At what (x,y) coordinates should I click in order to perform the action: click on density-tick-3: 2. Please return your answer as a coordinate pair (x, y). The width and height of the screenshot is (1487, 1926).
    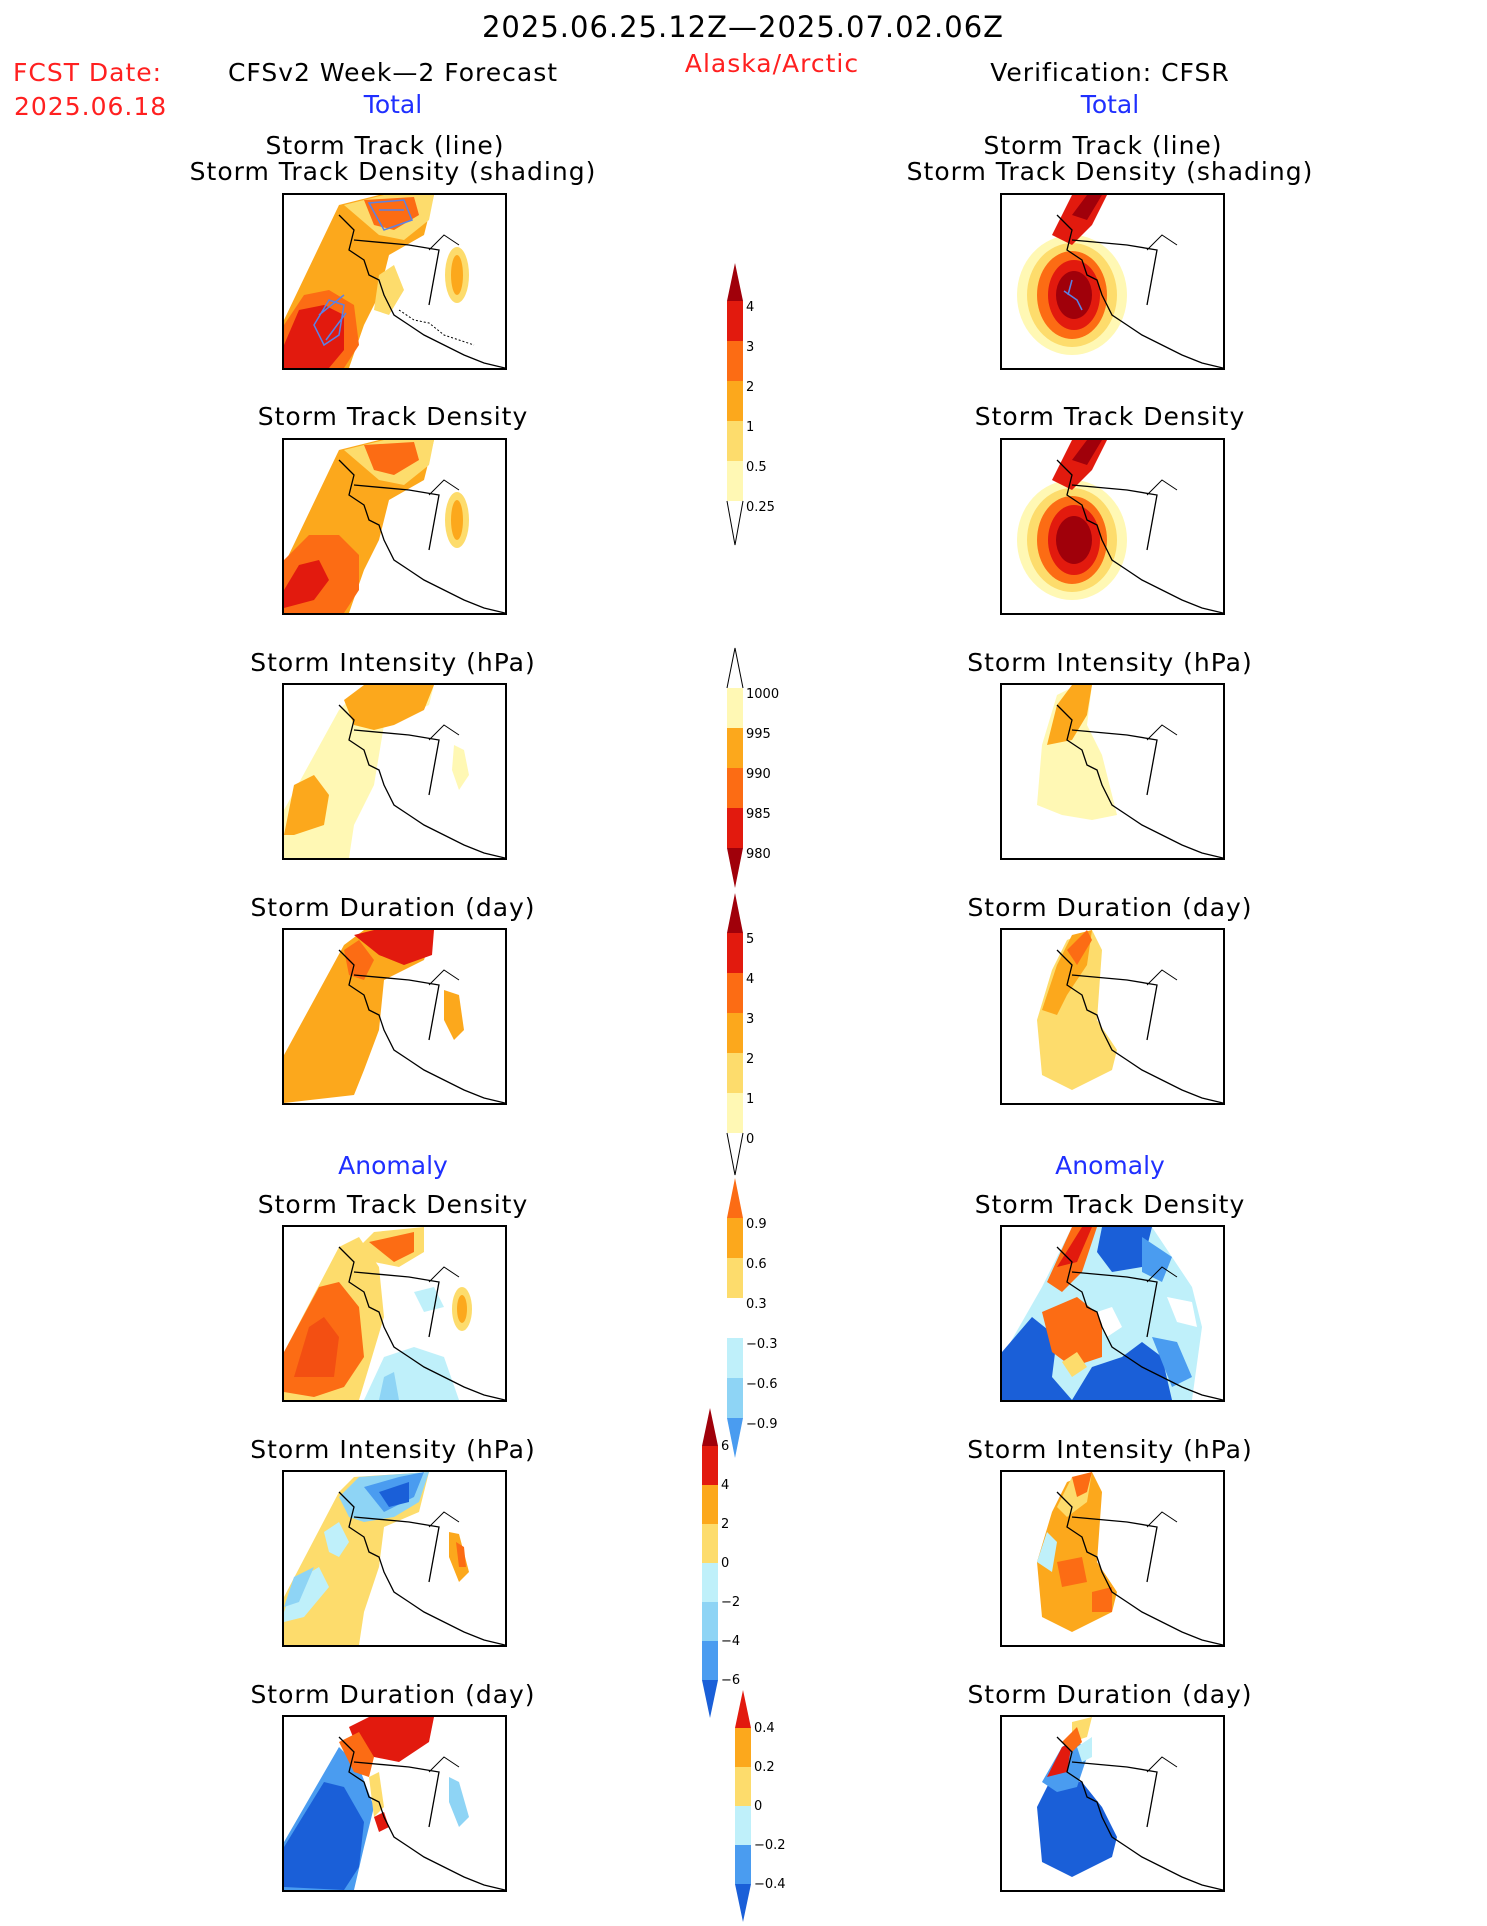
    Looking at the image, I should click on (750, 387).